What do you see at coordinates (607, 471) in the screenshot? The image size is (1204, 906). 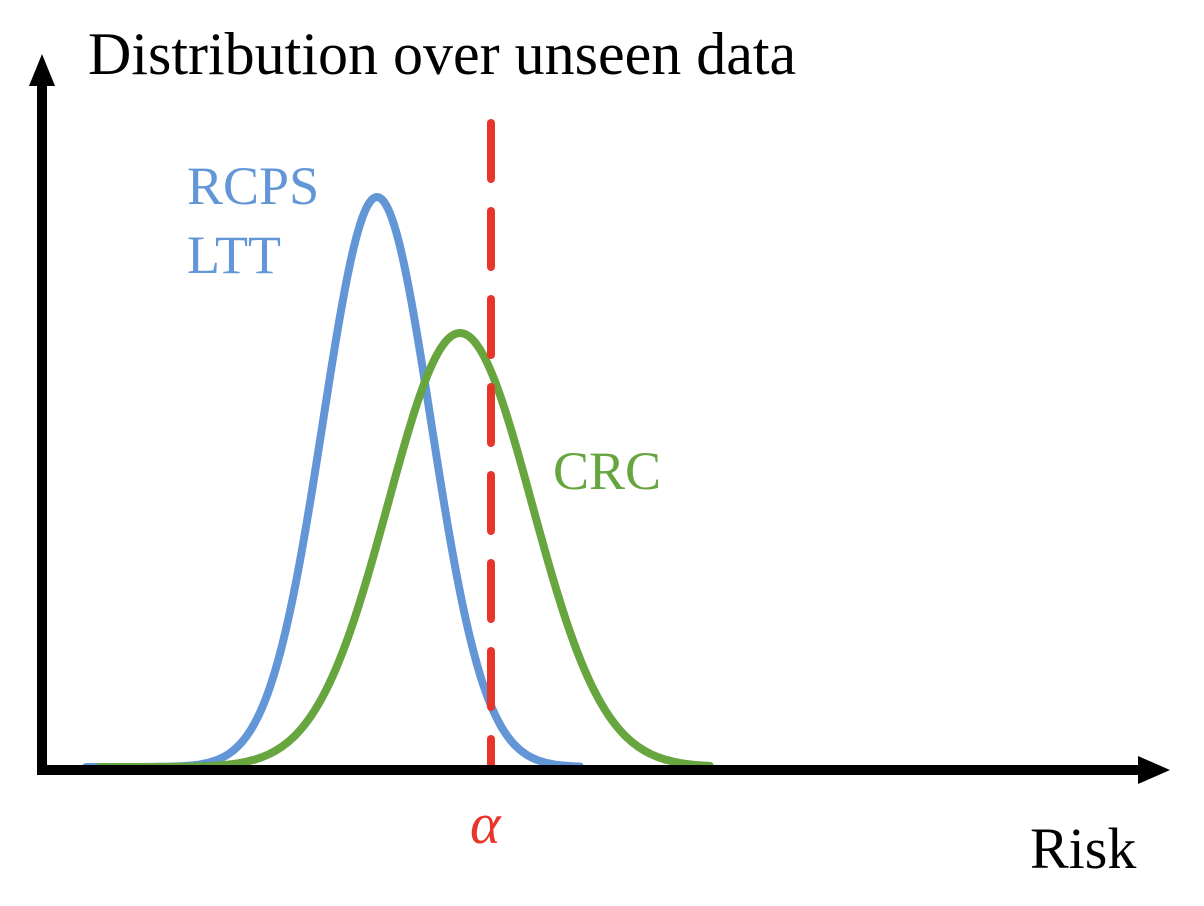 I see `crc-label: CRC` at bounding box center [607, 471].